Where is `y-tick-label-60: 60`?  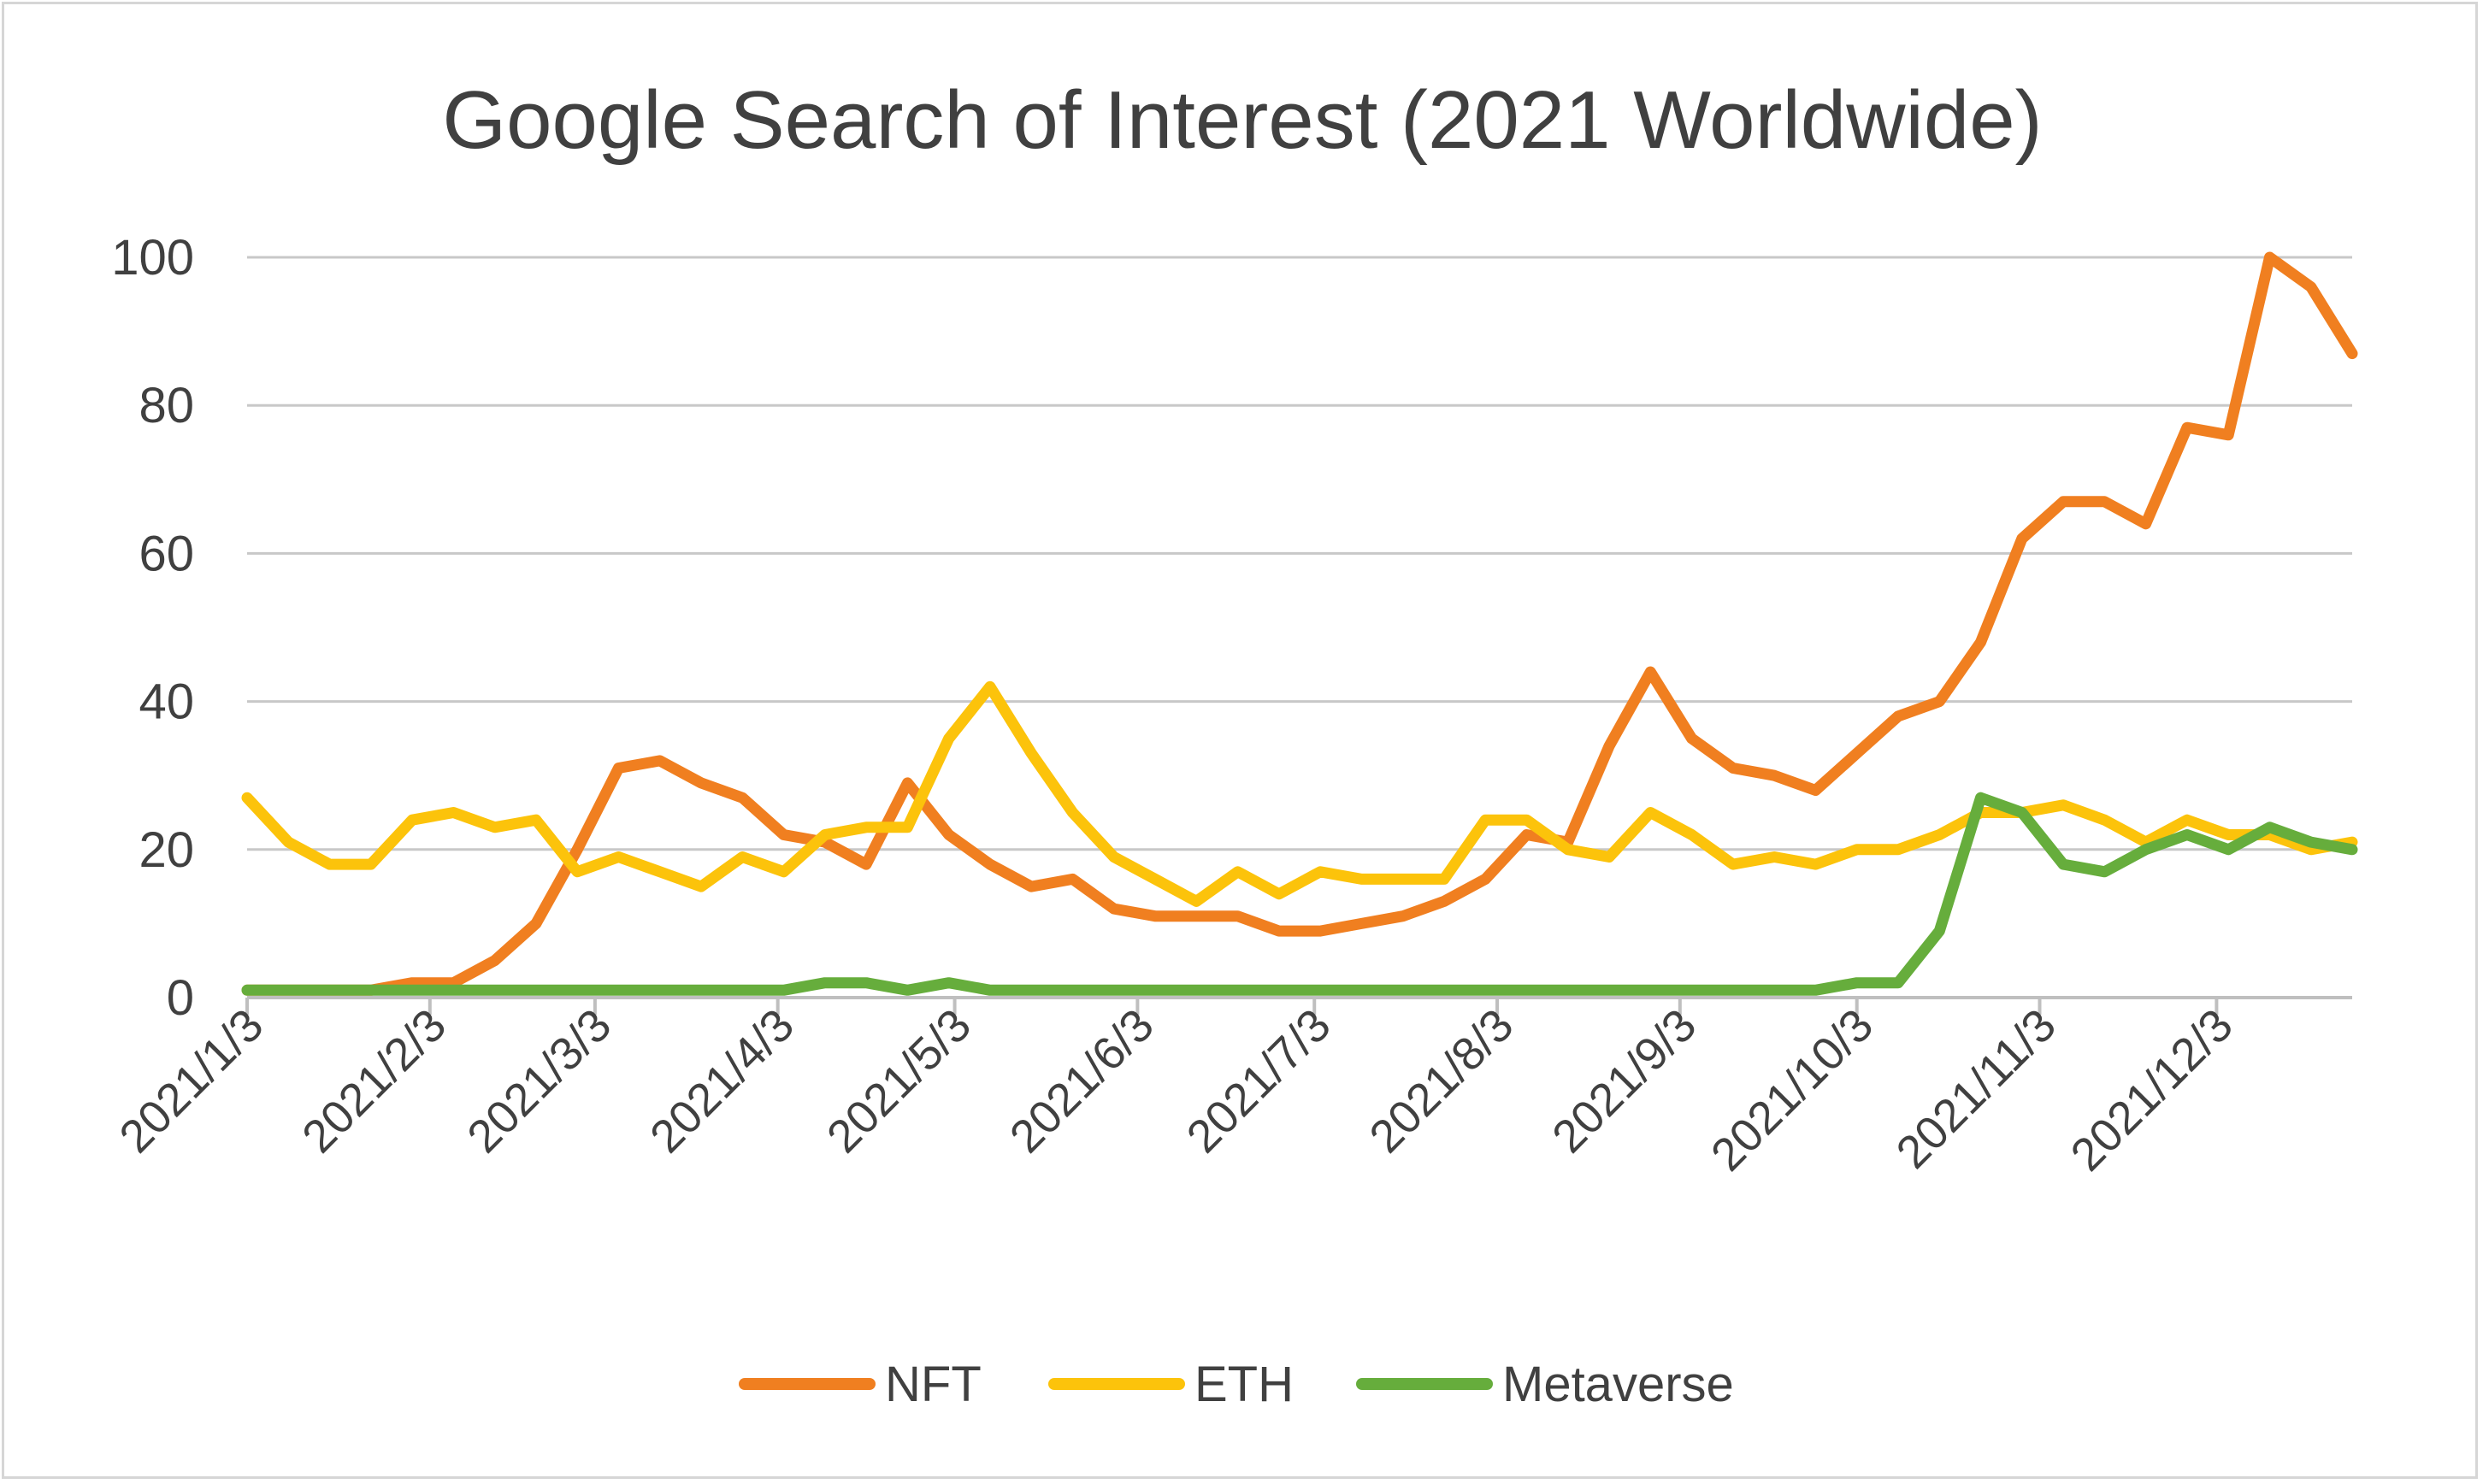
y-tick-label-60: 60 is located at coordinates (166, 553).